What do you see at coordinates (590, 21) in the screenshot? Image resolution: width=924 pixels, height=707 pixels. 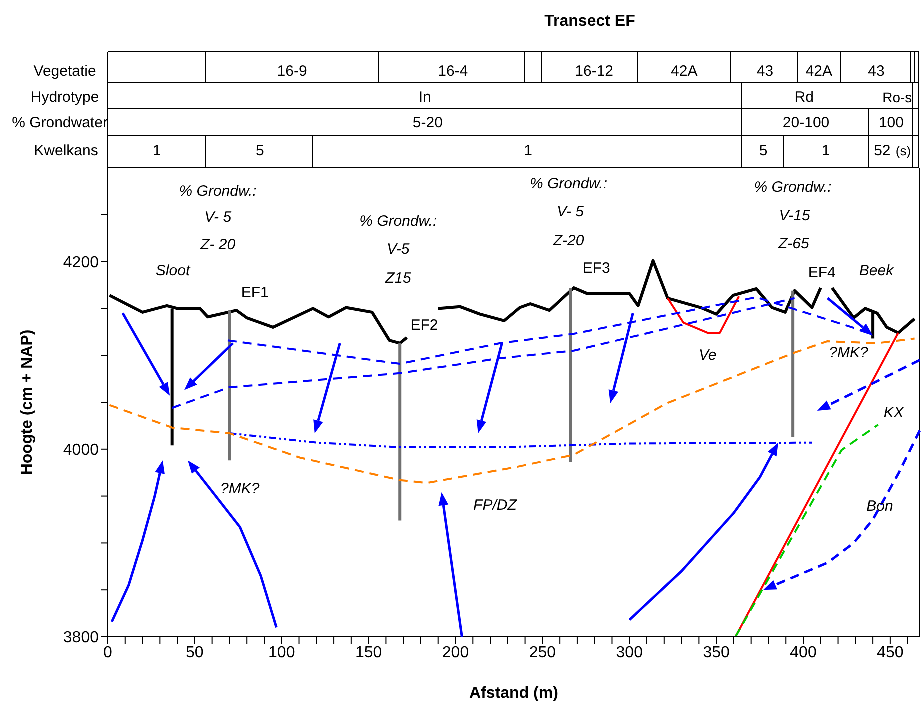 I see `chart-title: Transect EF` at bounding box center [590, 21].